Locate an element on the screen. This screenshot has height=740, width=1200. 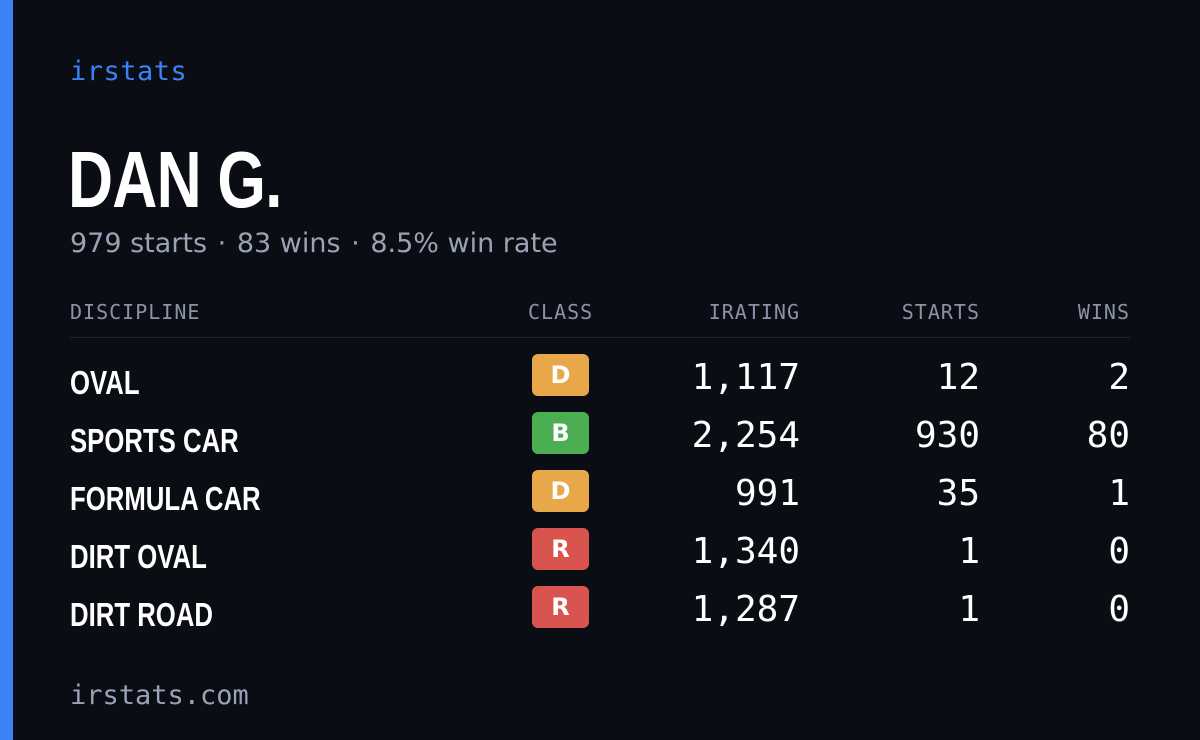
wins-value: 1 is located at coordinates (1119, 493).